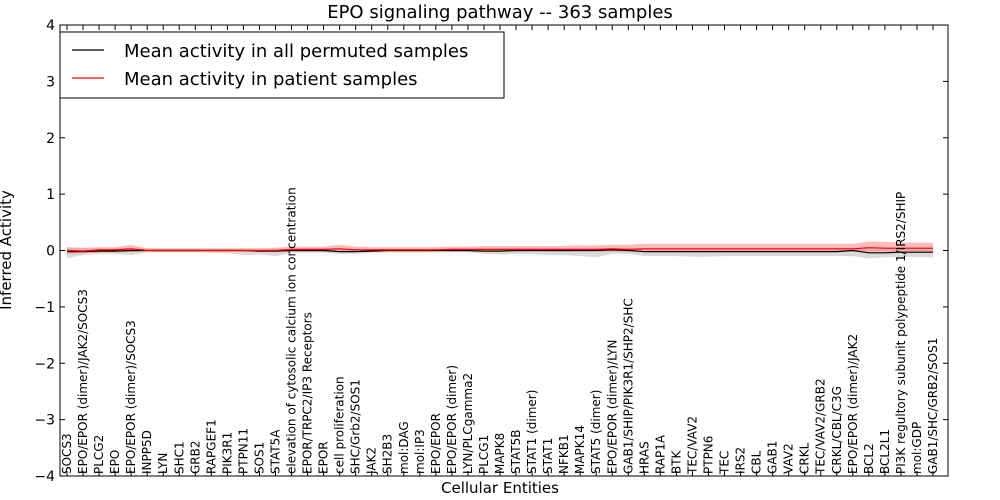 This screenshot has height=500, width=1000. Describe the element at coordinates (500, 12) in the screenshot. I see `chart-title: EPO signaling pathway -- 363 samples` at that location.